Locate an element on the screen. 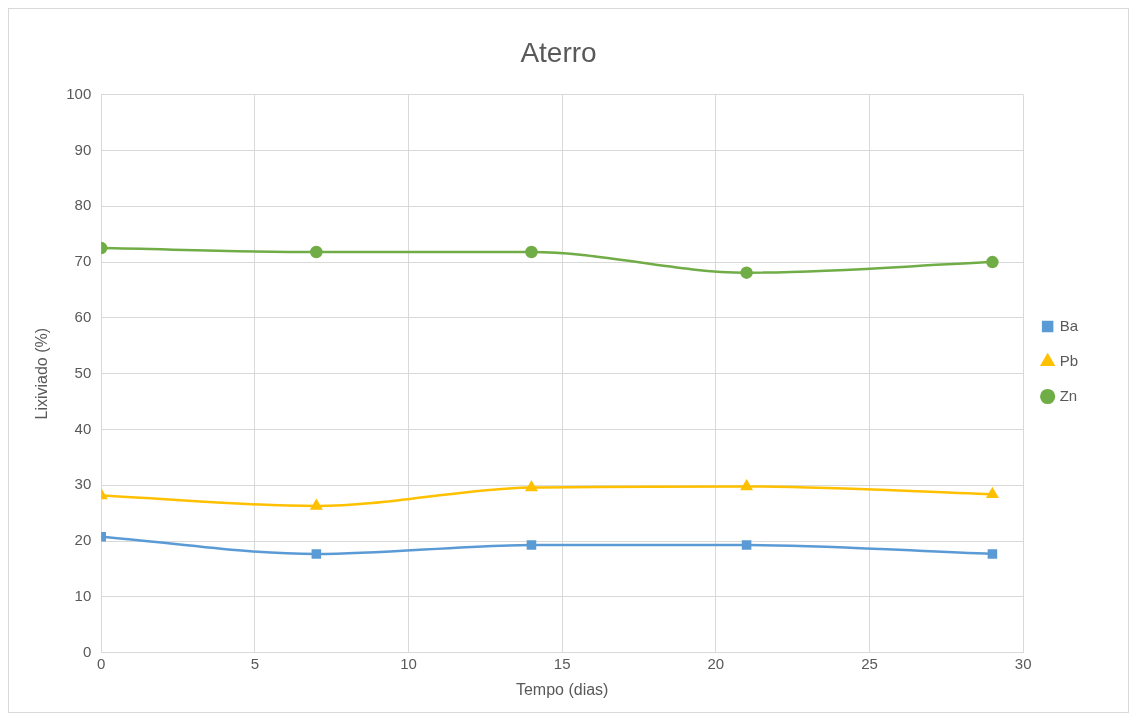 Image resolution: width=1131 pixels, height=715 pixels. y-tick-label: 60 is located at coordinates (83, 317).